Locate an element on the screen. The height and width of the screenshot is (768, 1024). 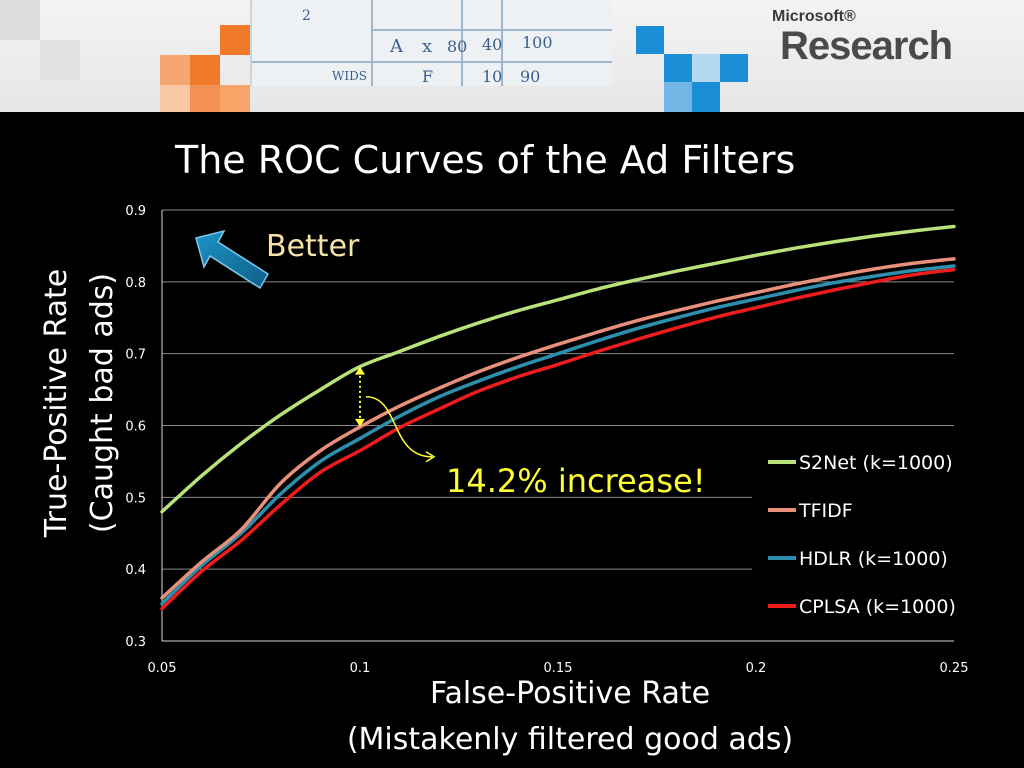
x-axis-title: False-Positive Rate is located at coordinates (570, 693).